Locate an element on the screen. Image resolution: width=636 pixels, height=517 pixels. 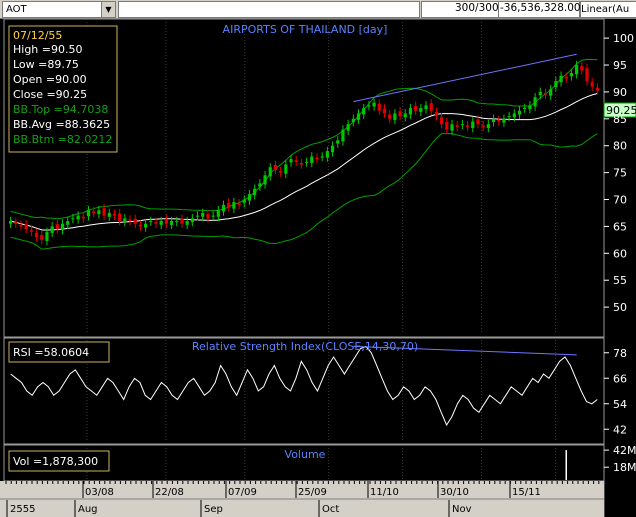
month-label: 2555 is located at coordinates (22, 509).